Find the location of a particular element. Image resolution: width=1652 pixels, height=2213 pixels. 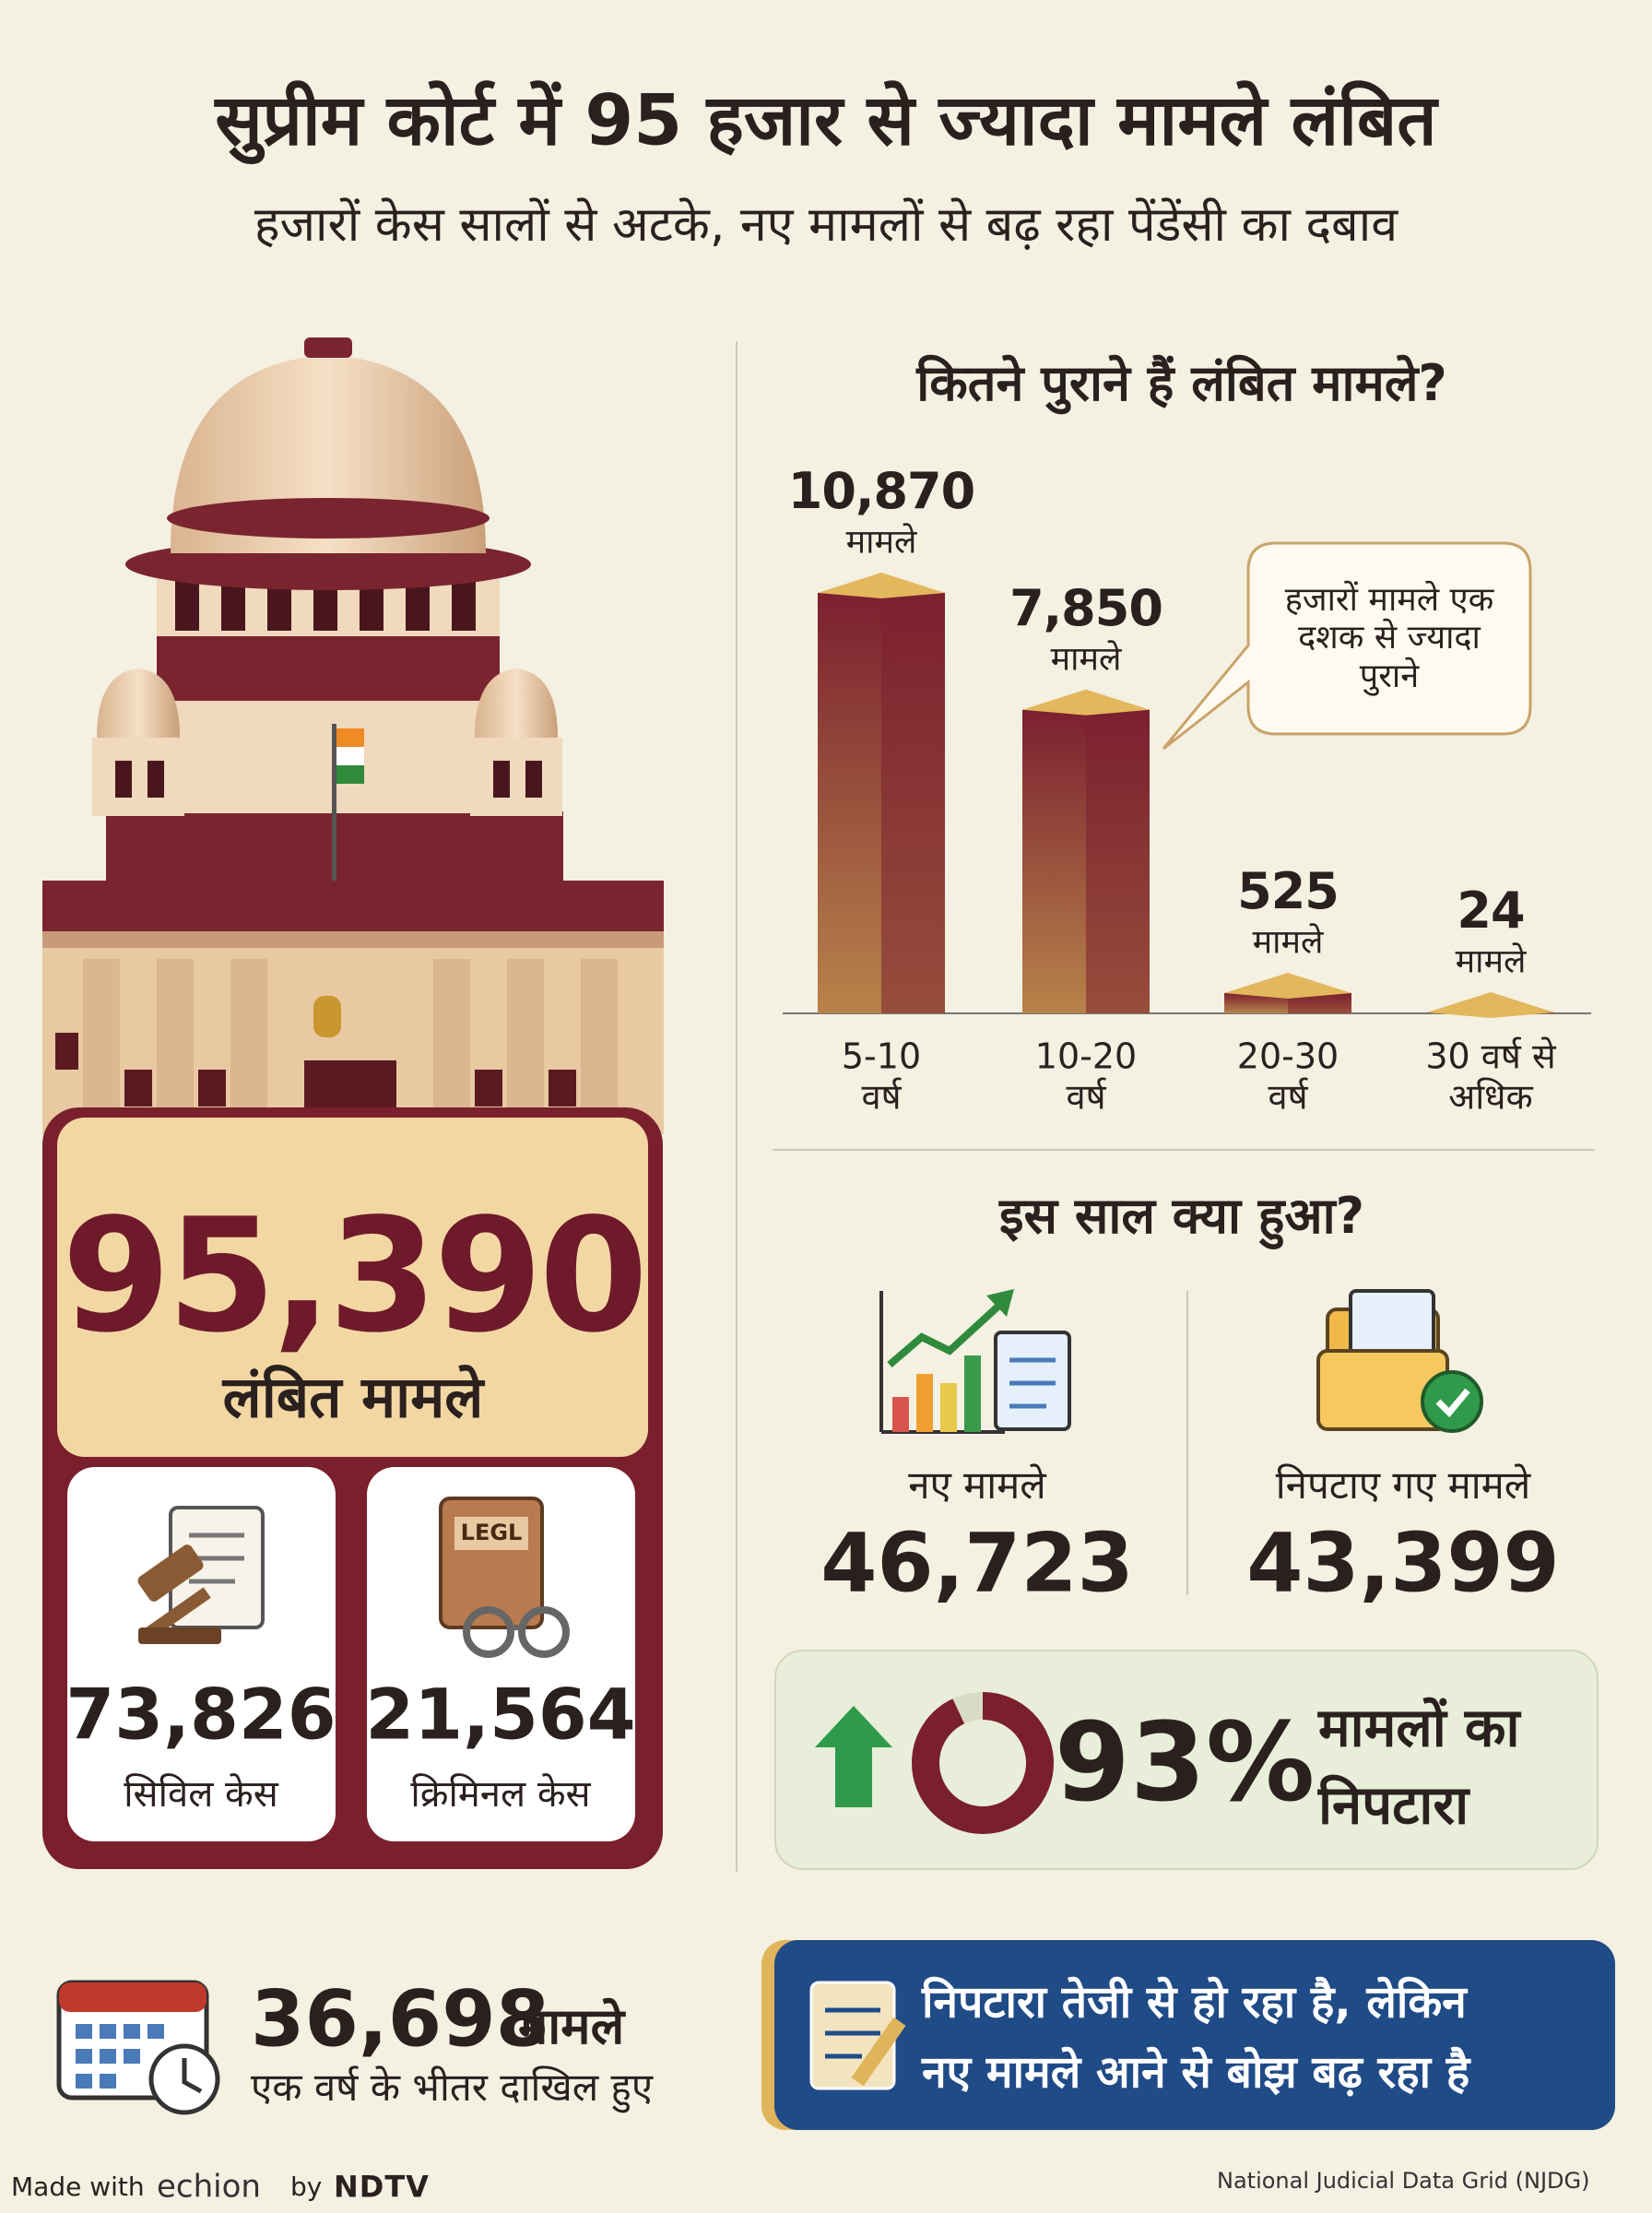

speech-bubble is located at coordinates (1347, 646).